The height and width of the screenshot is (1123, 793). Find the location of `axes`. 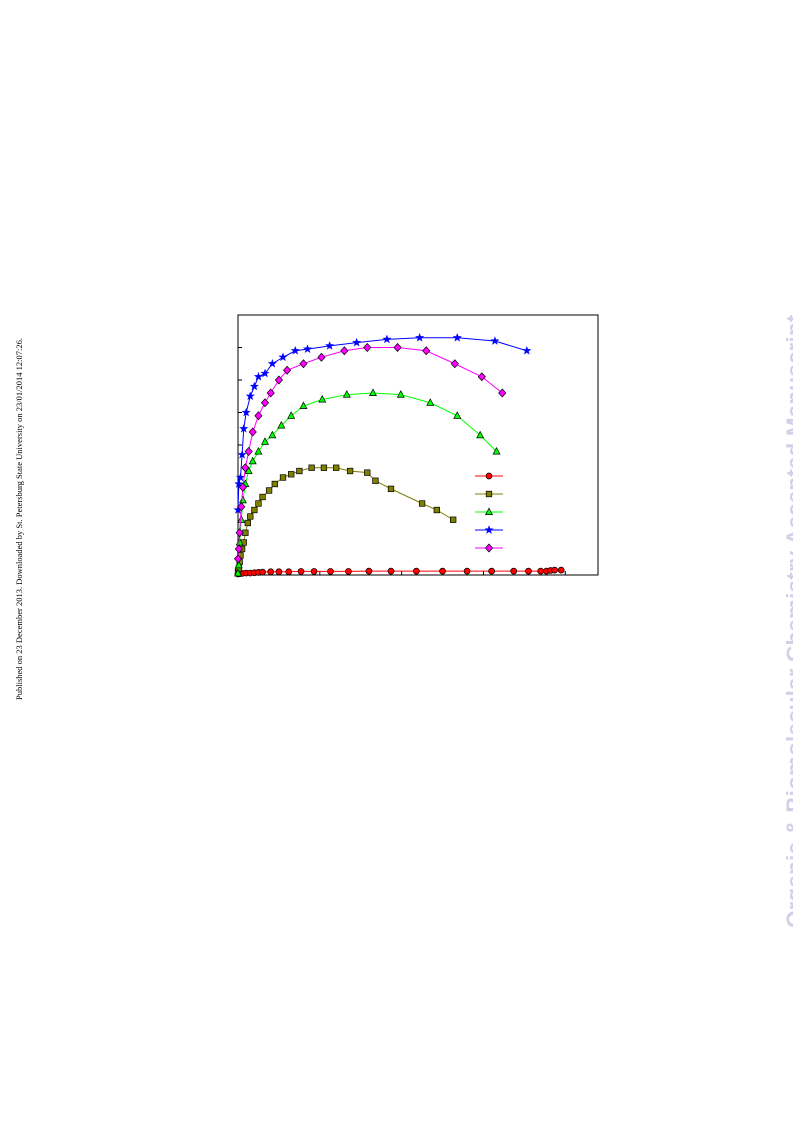

axes is located at coordinates (418, 445).